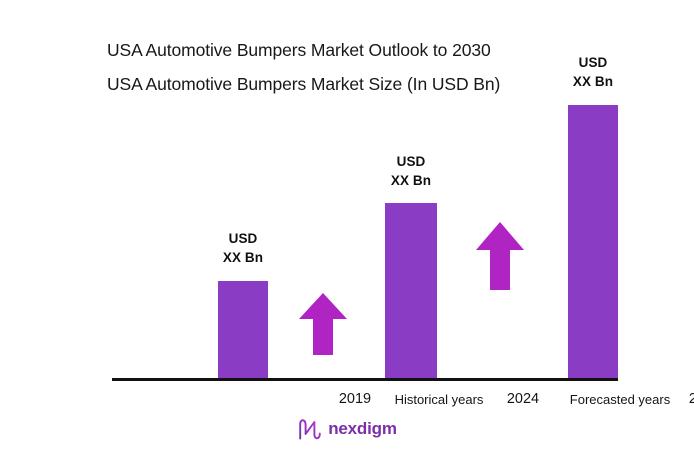  Describe the element at coordinates (620, 399) in the screenshot. I see `x-axis-period-forecasted: Forecasted years` at that location.